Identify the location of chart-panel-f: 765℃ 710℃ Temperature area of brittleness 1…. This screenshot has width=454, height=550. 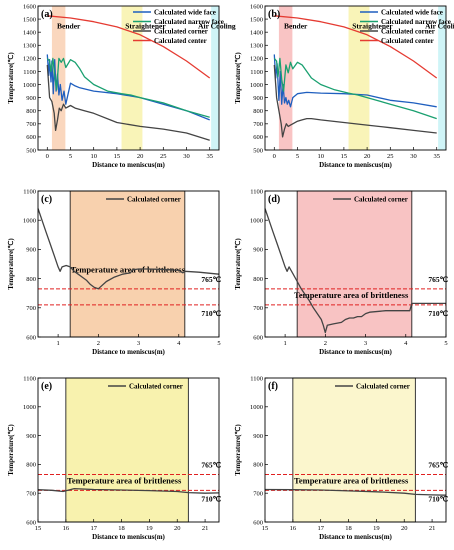
(341, 458).